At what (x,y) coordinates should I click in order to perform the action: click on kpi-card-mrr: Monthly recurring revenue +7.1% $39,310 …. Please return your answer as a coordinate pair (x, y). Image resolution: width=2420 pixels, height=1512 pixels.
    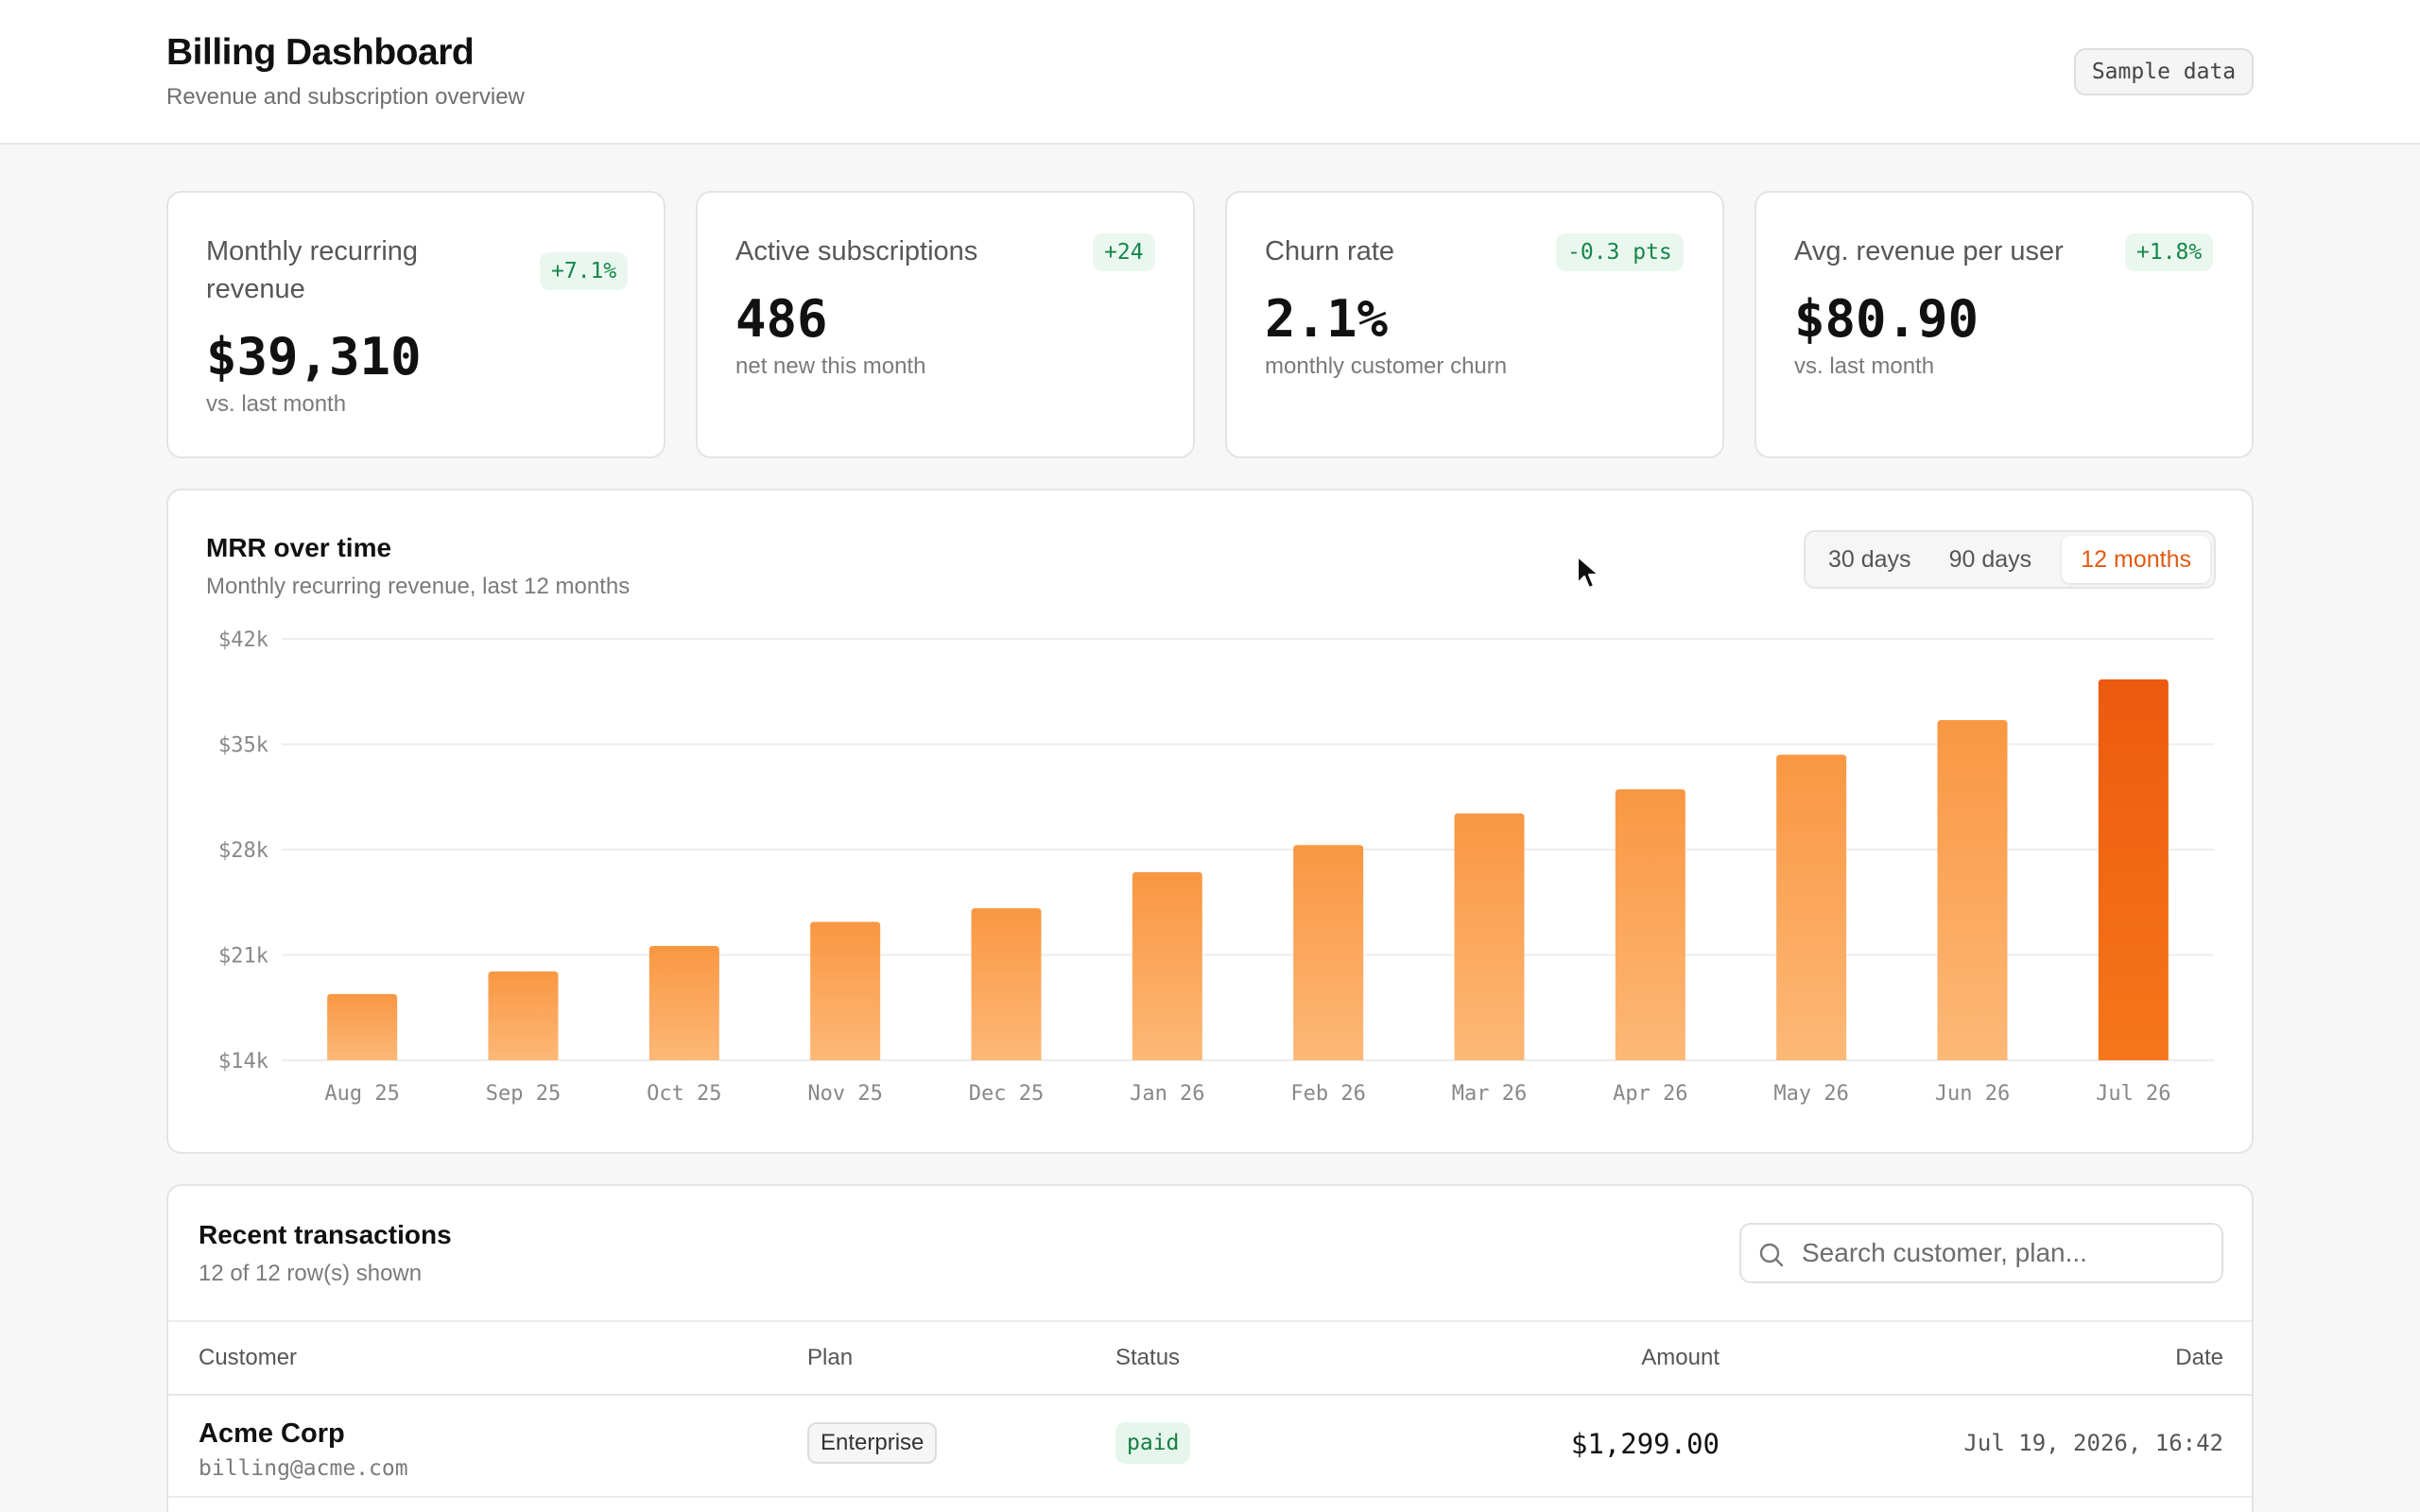
    Looking at the image, I should click on (416, 324).